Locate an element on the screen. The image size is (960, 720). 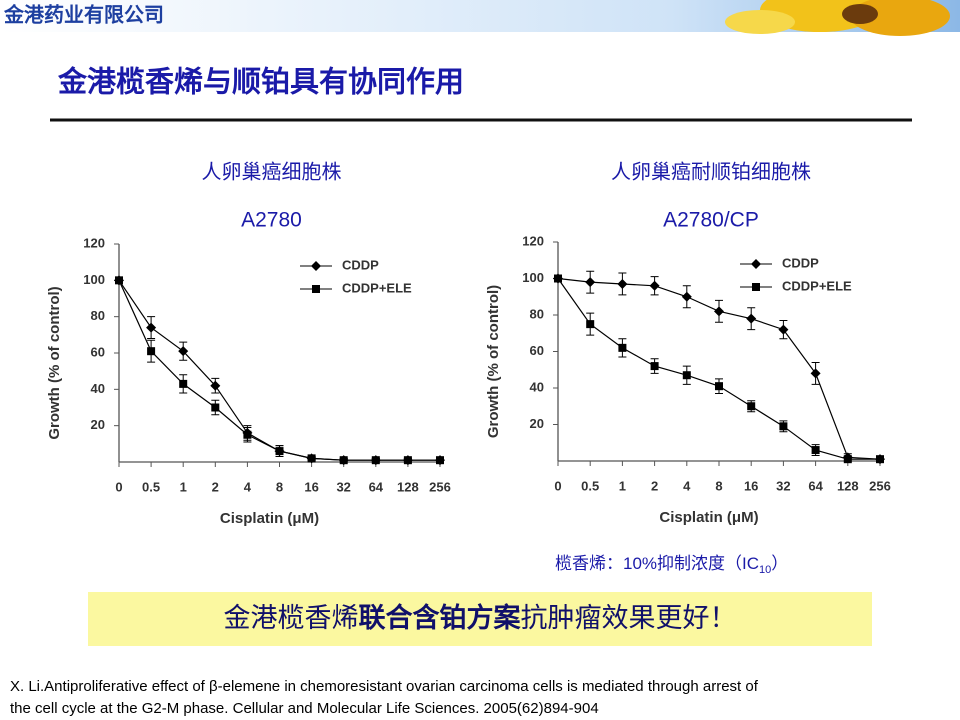
series-line is located at coordinates (279, 370).